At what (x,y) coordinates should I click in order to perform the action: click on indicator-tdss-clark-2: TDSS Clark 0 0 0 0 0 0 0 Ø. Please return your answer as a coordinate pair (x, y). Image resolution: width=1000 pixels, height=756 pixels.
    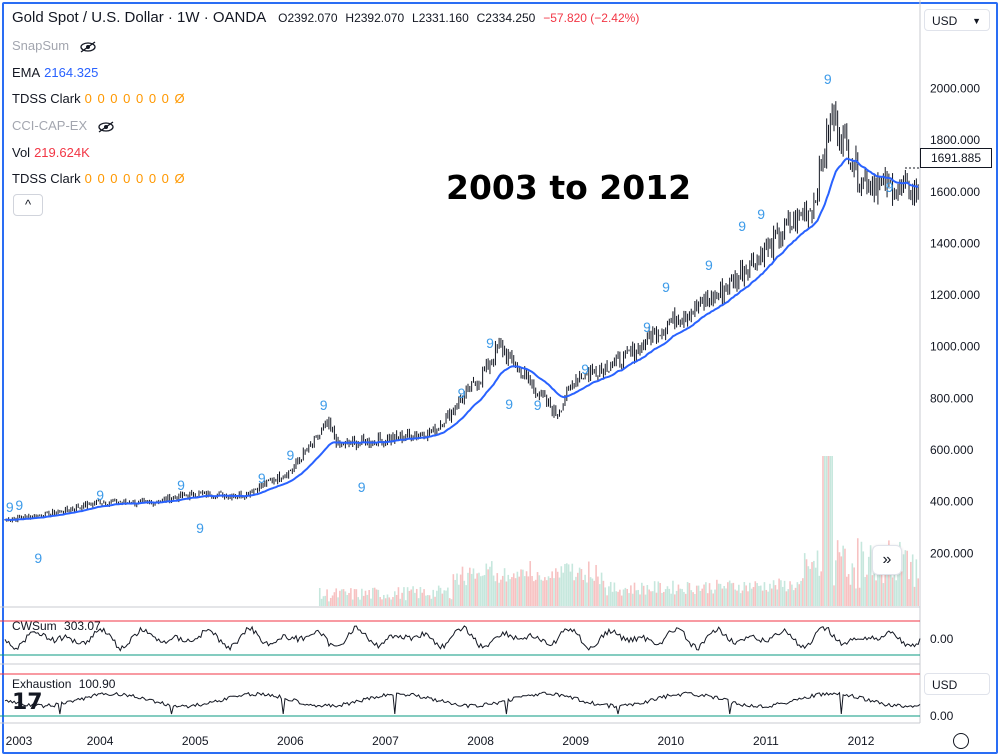
    Looking at the image, I should click on (99, 178).